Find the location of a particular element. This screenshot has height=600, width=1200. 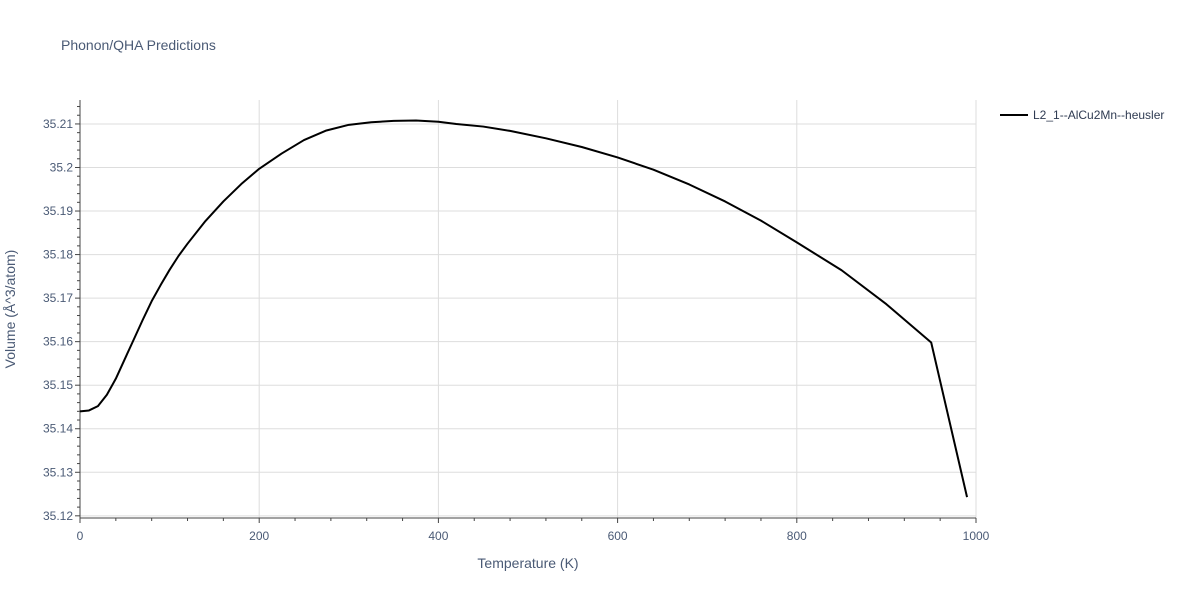

y-tick-label: 35.2 is located at coordinates (62, 167).